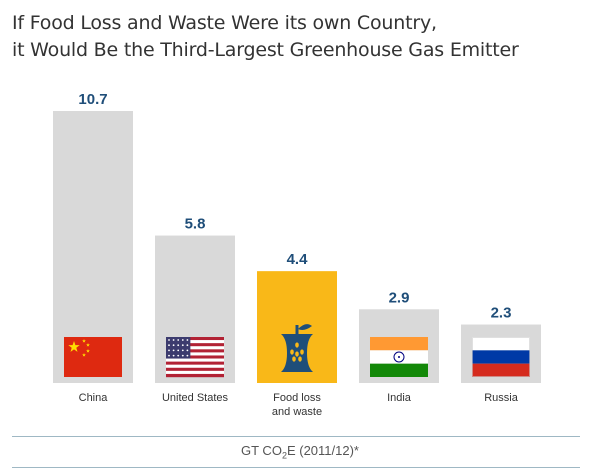 The height and width of the screenshot is (475, 600). I want to click on bar-group-india: 2.9 India, so click(399, 346).